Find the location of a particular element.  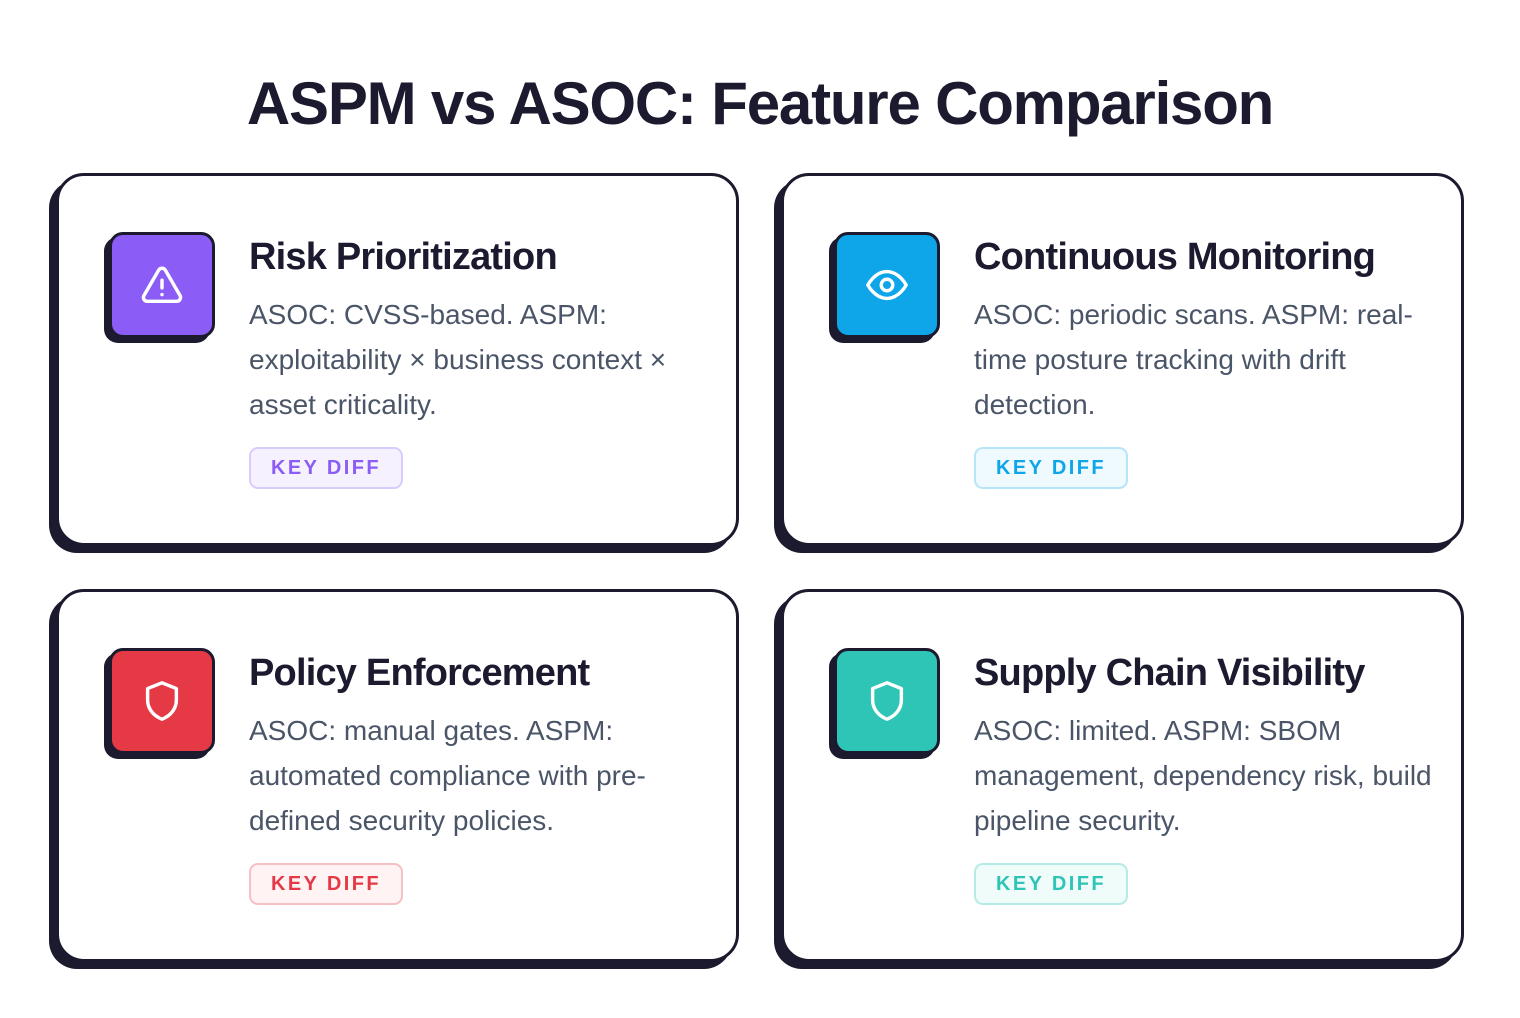

card-title: Supply Chain Visibility is located at coordinates (1169, 673).